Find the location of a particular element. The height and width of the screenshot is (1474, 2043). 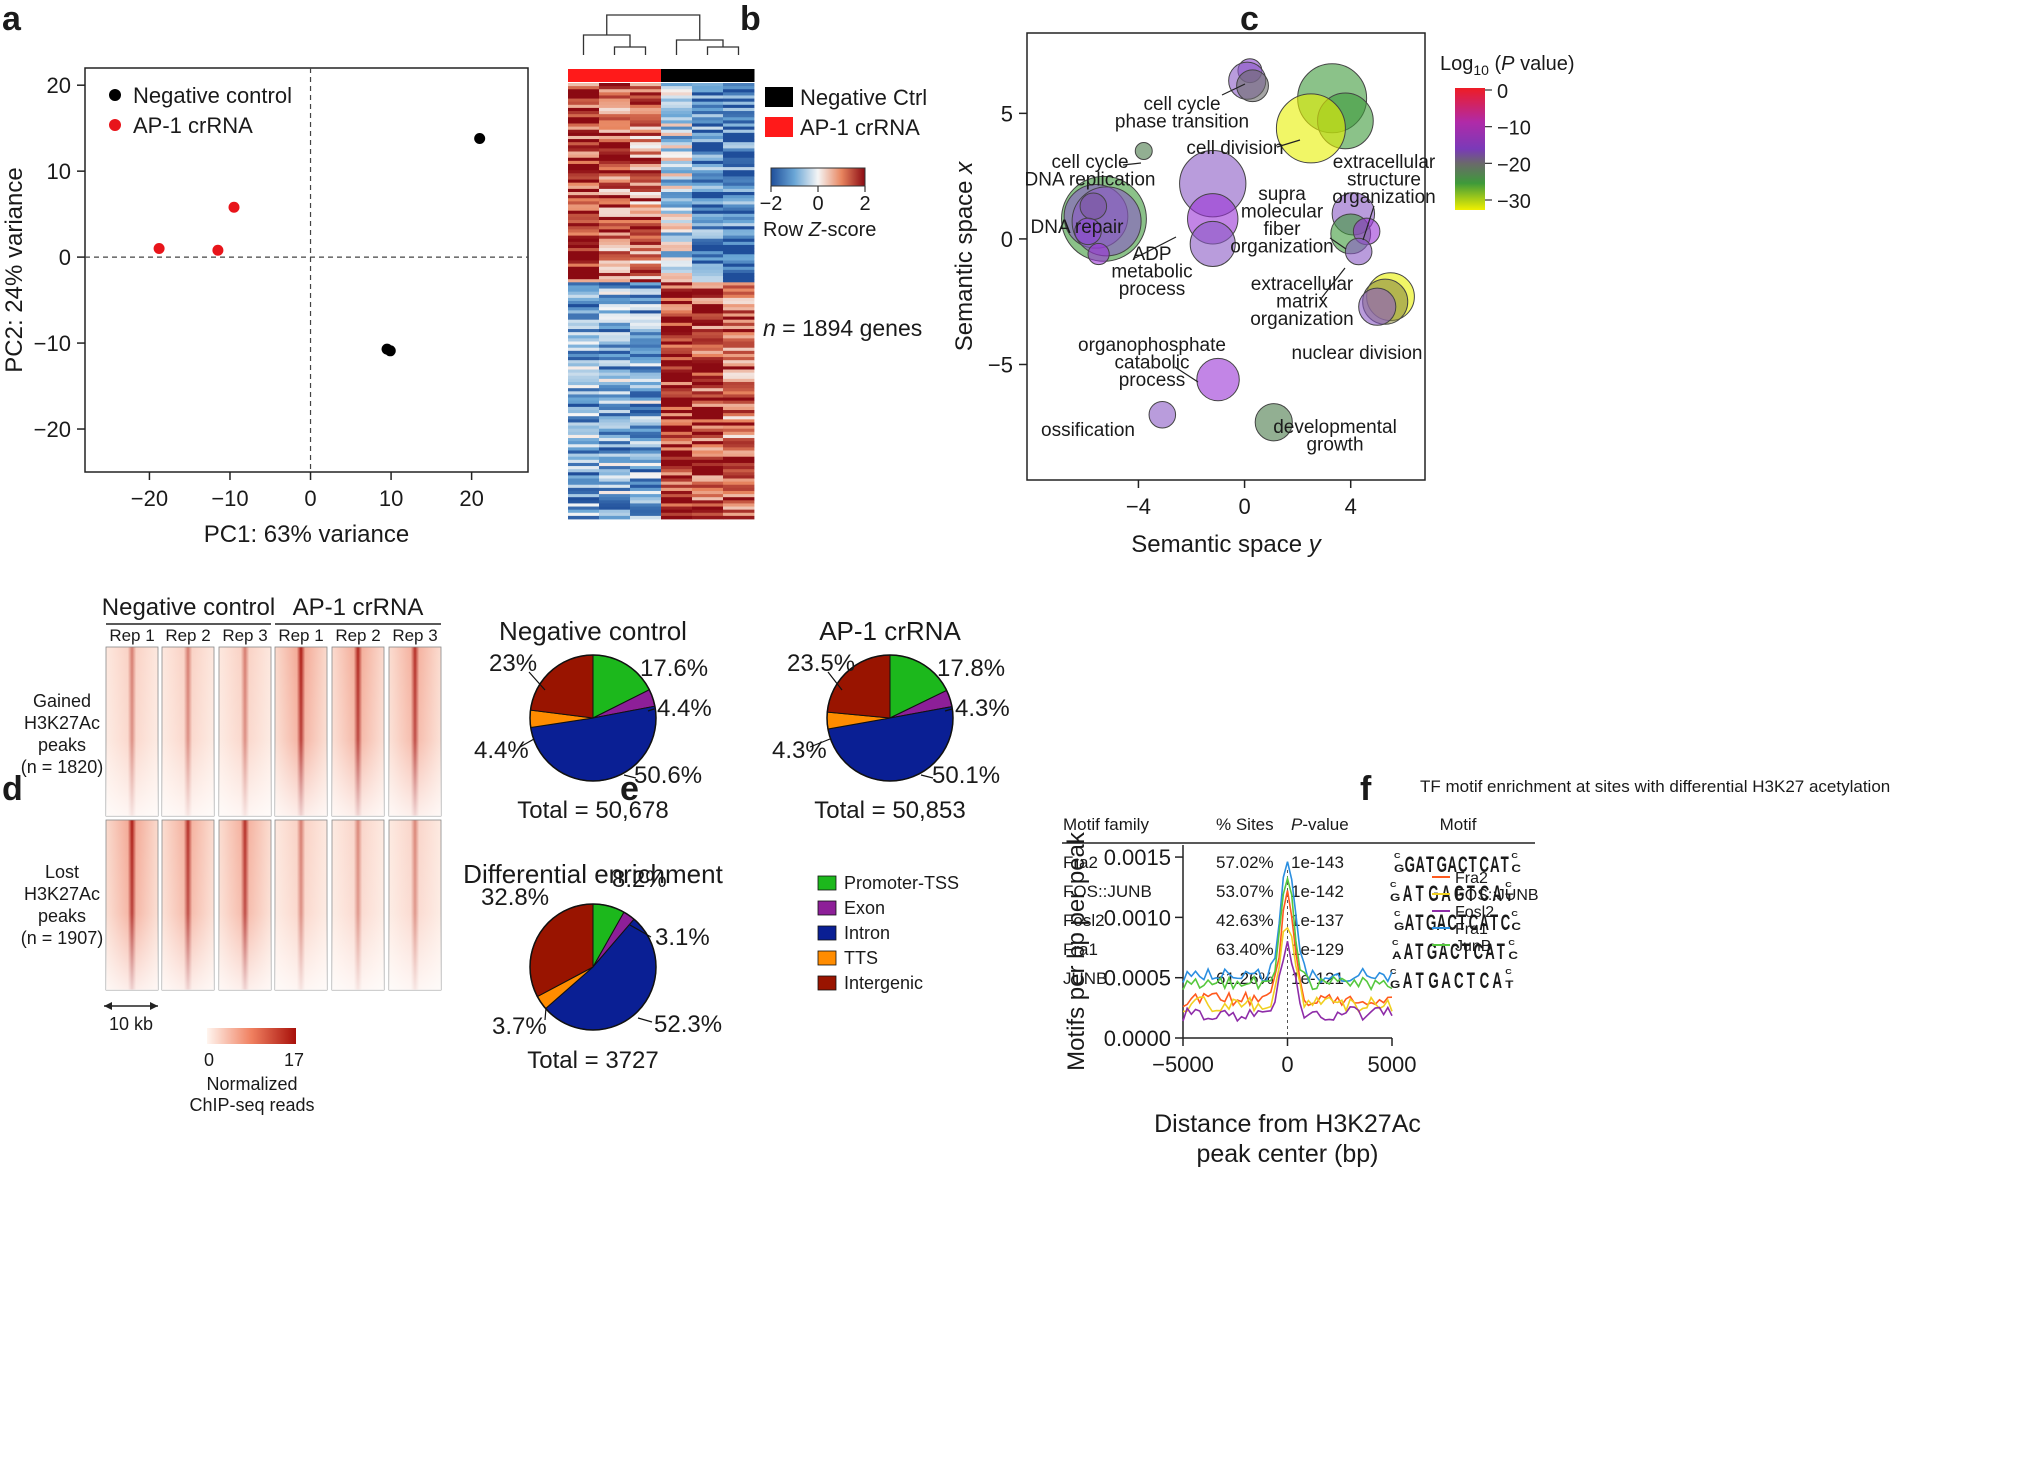

x-tick-label: −10 is located at coordinates (229, 498).